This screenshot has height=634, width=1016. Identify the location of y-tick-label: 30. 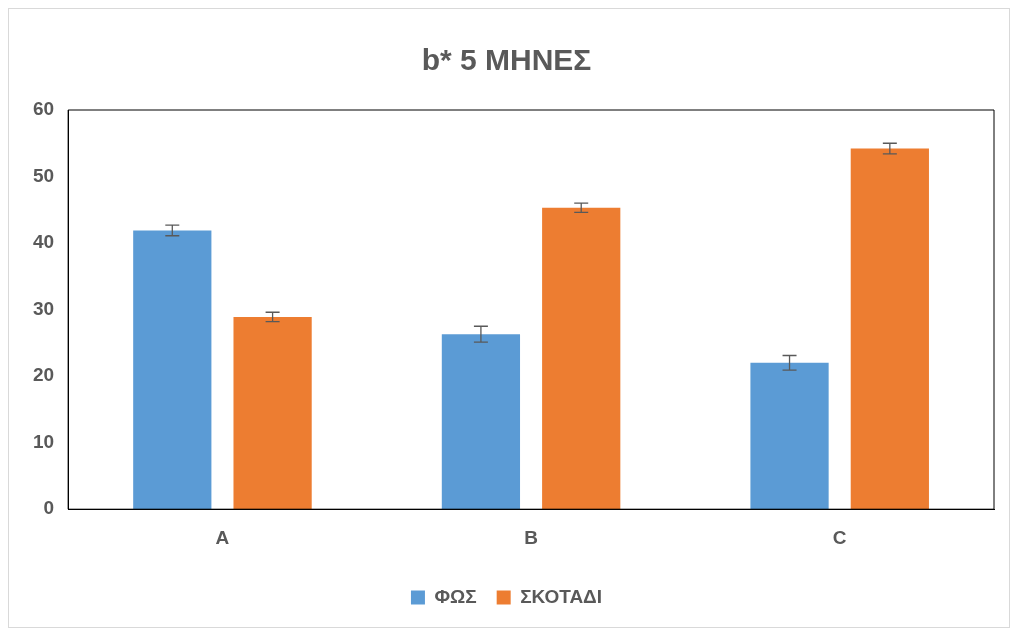
(43, 308).